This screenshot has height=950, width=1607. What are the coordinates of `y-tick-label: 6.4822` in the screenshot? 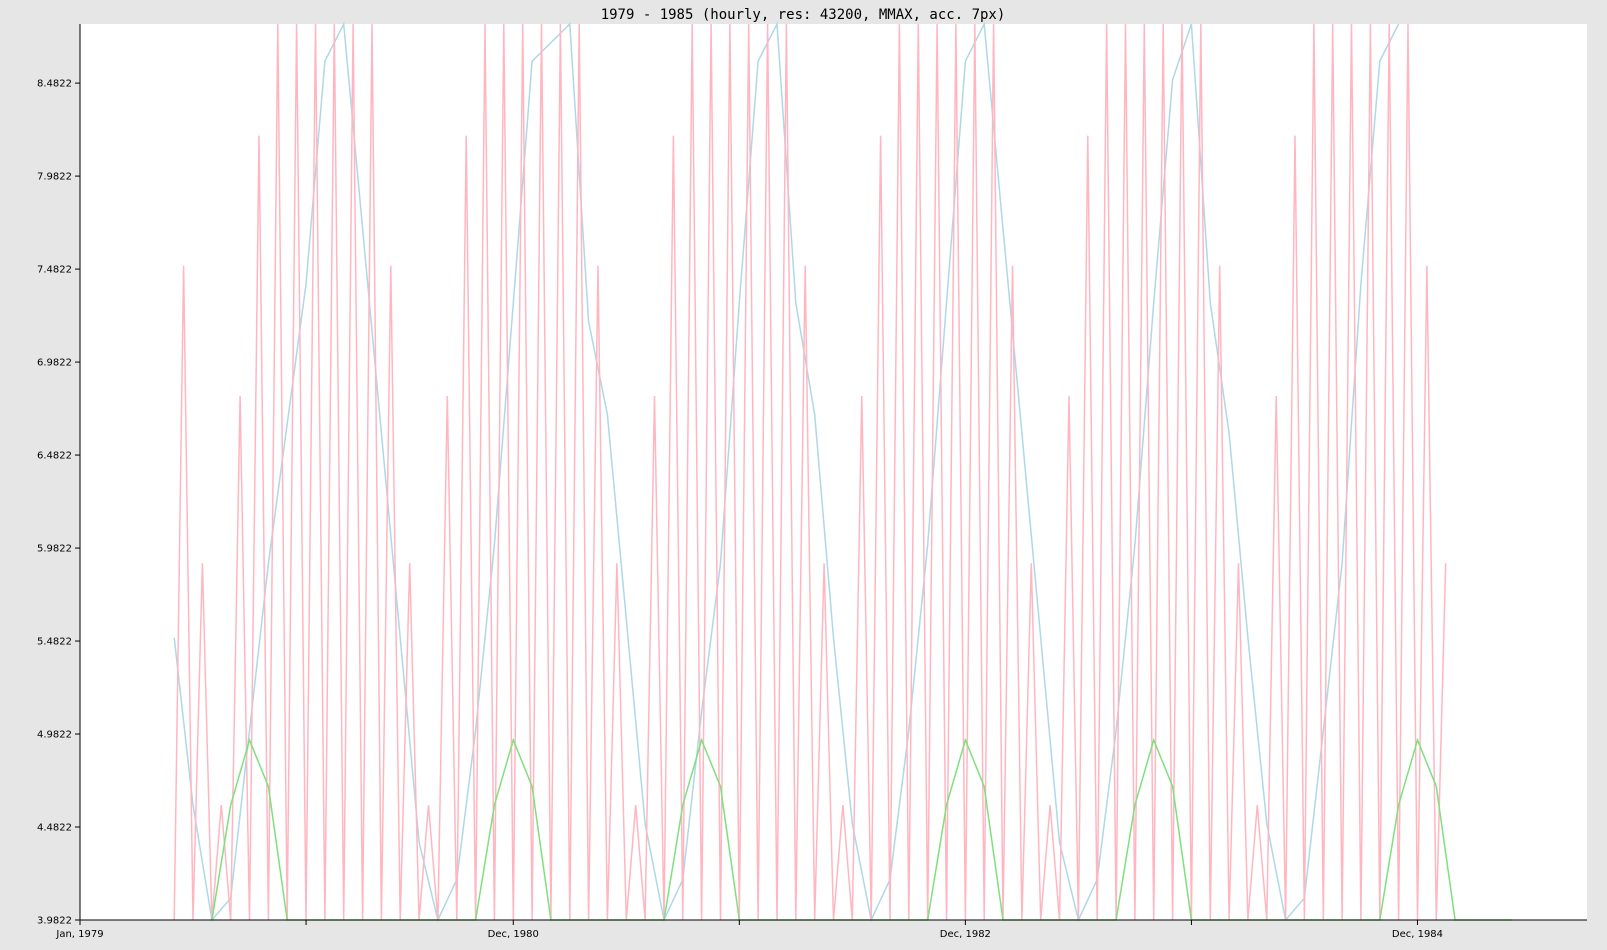 It's located at (54, 456).